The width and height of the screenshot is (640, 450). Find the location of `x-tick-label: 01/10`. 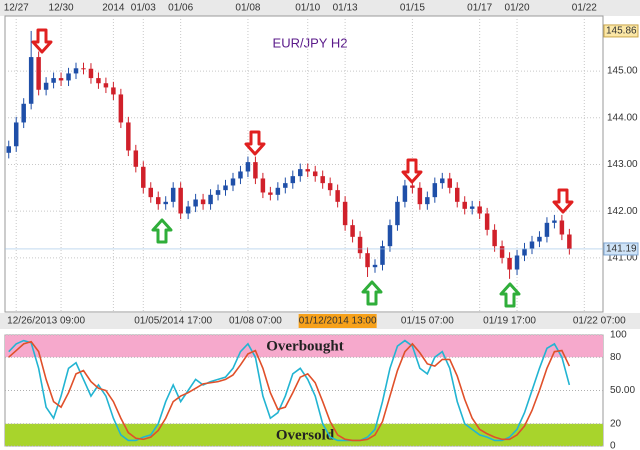

x-tick-label: 01/10 is located at coordinates (307, 8).